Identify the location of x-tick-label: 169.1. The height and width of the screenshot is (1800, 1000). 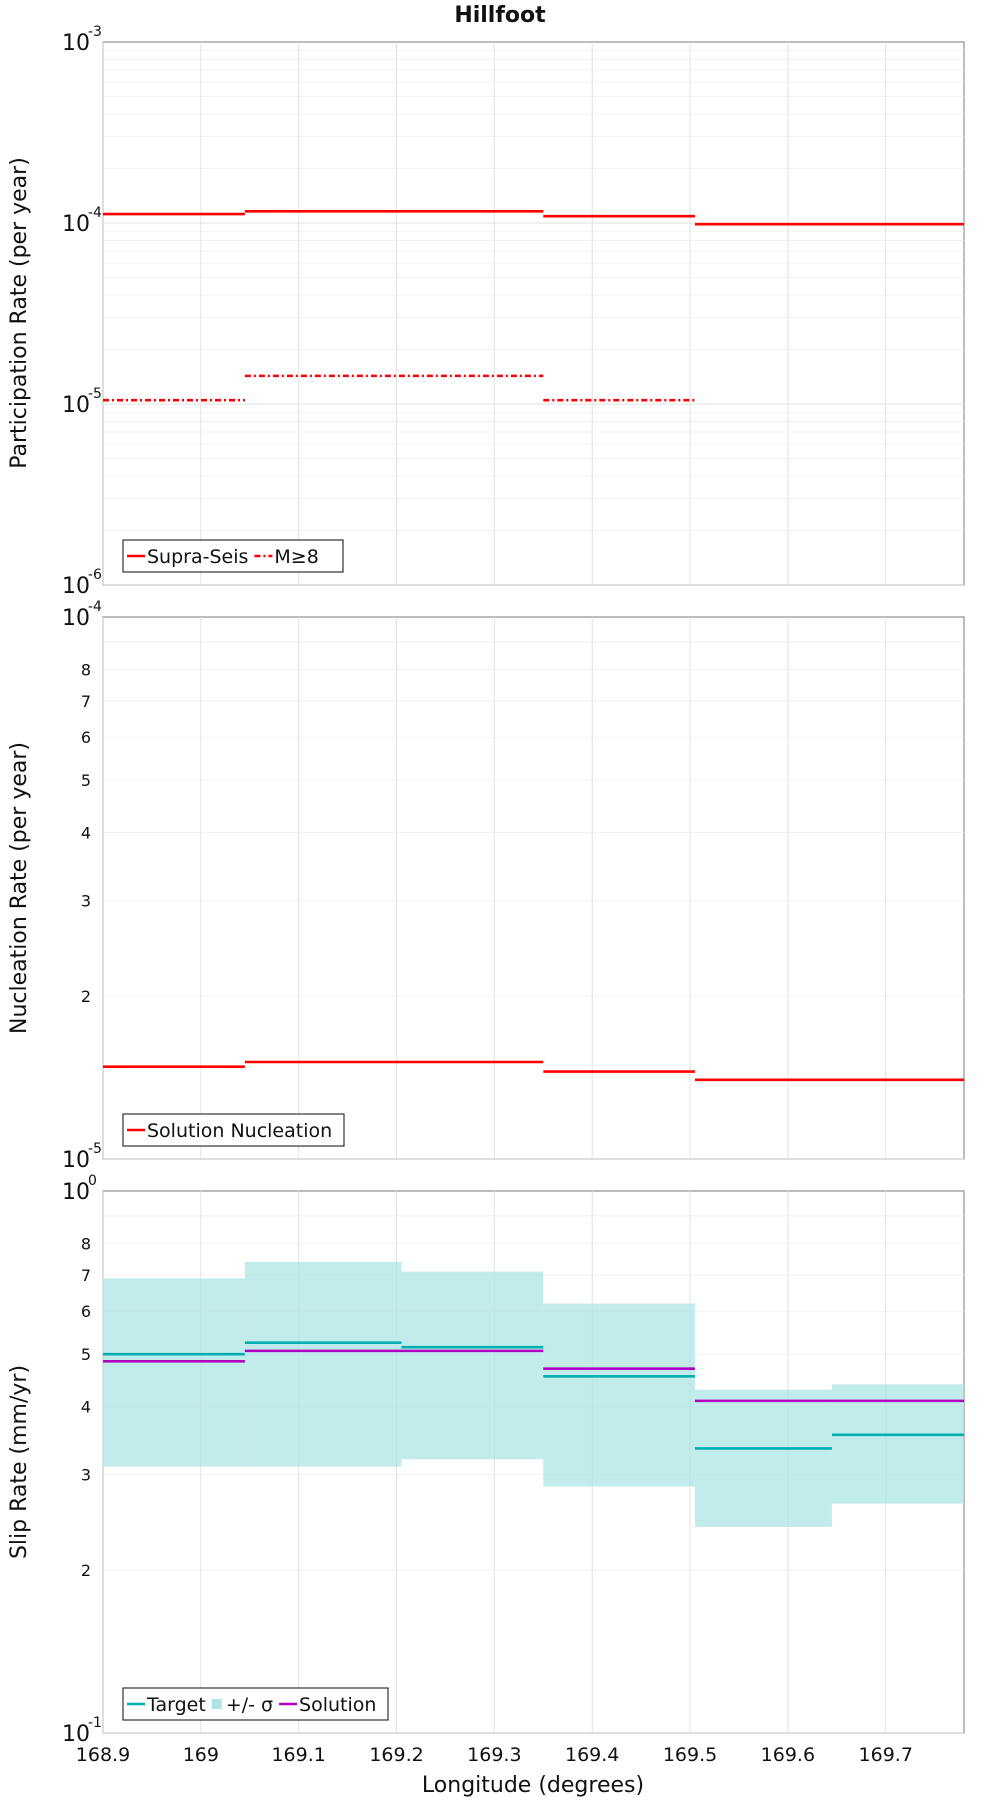
(298, 1755).